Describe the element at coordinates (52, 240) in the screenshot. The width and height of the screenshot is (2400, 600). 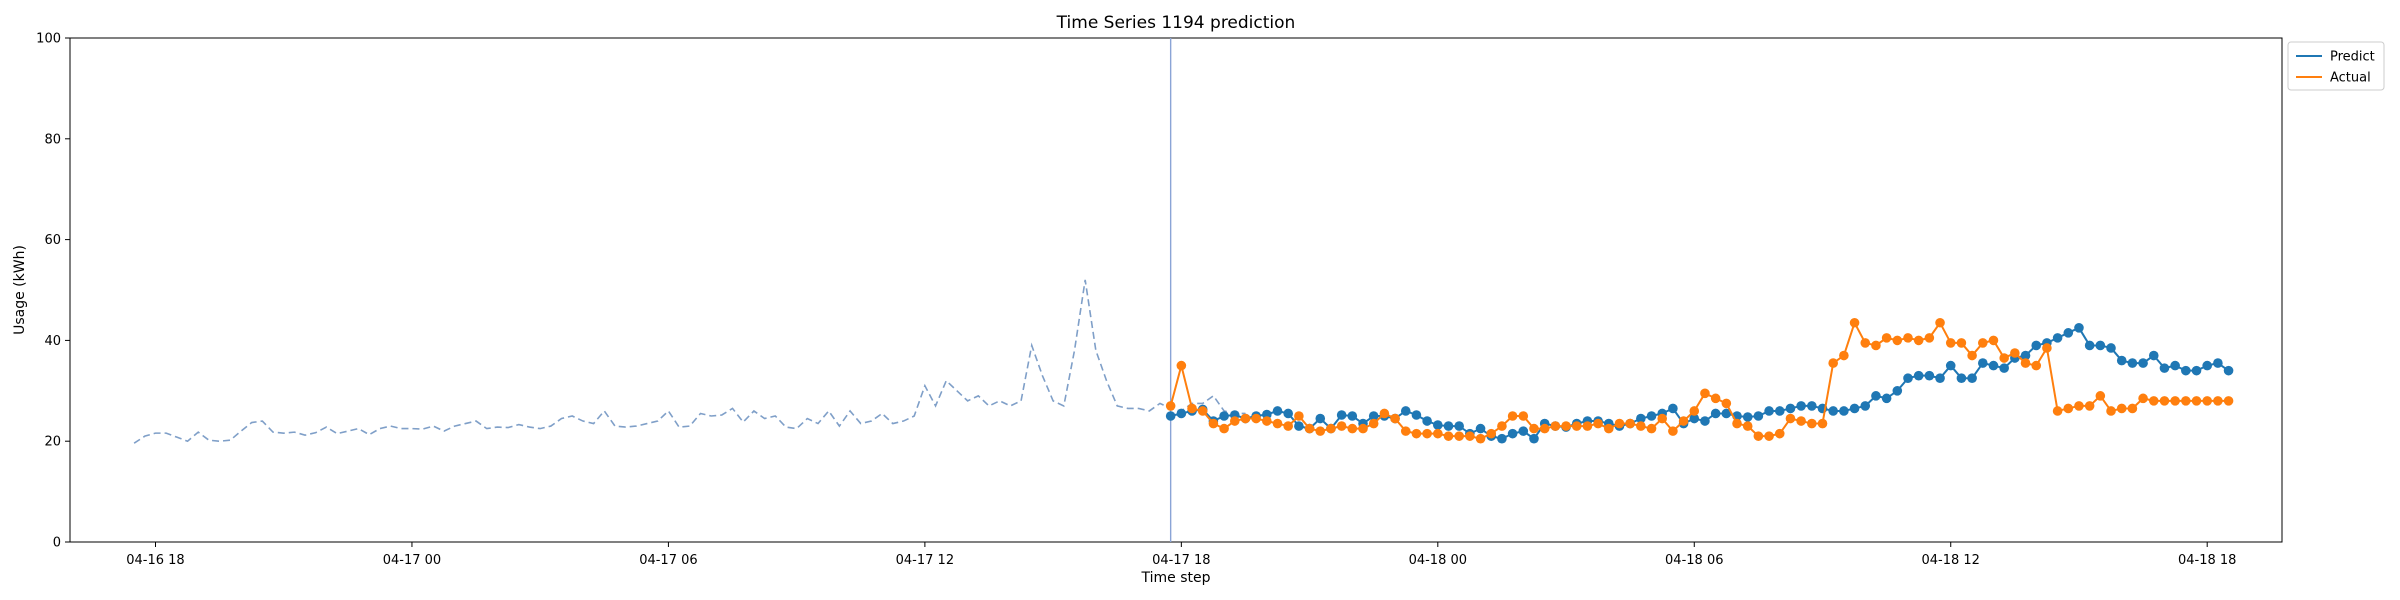
I see `y-tick-label: 60` at that location.